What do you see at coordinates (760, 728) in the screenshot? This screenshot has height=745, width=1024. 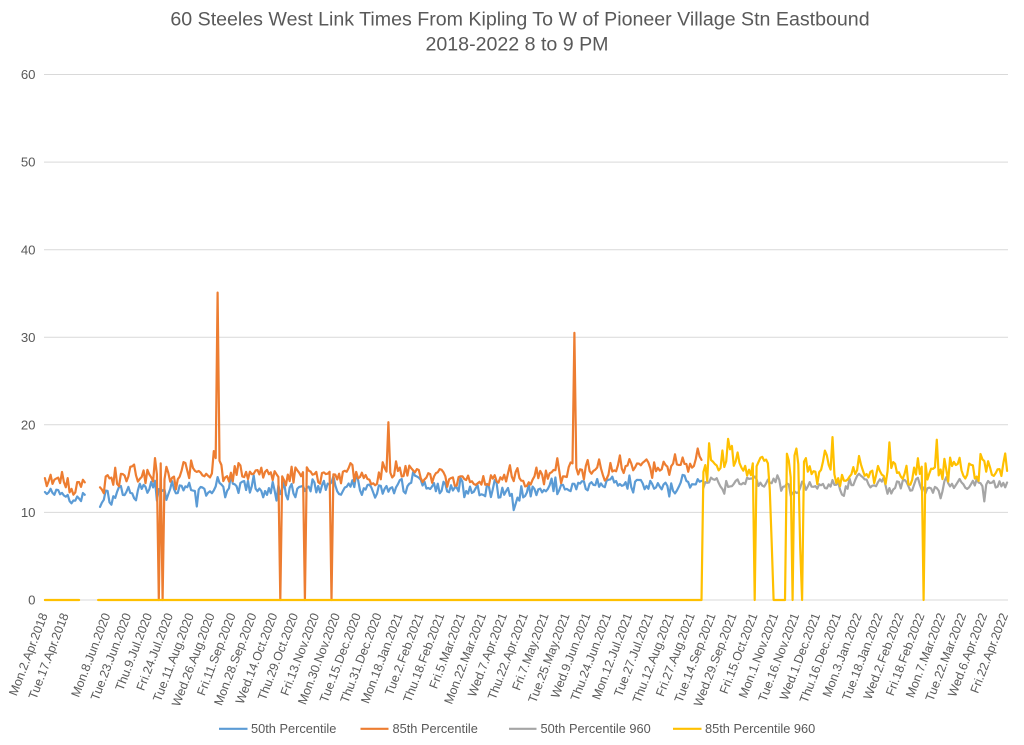 I see `svg-text: 85th Percentile 960` at bounding box center [760, 728].